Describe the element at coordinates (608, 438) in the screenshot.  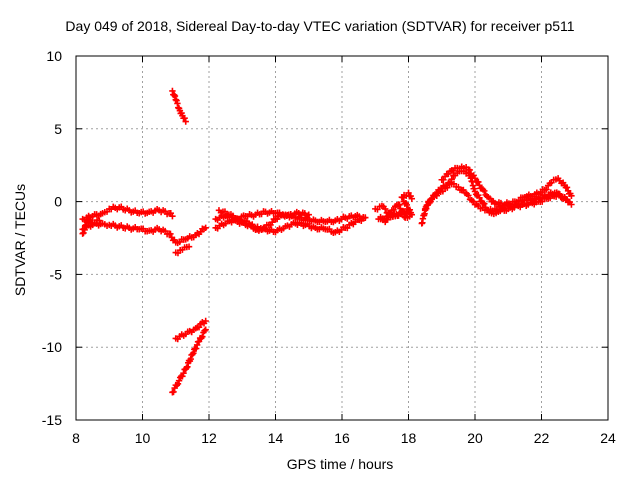
I see `x-tick-label: 24` at that location.